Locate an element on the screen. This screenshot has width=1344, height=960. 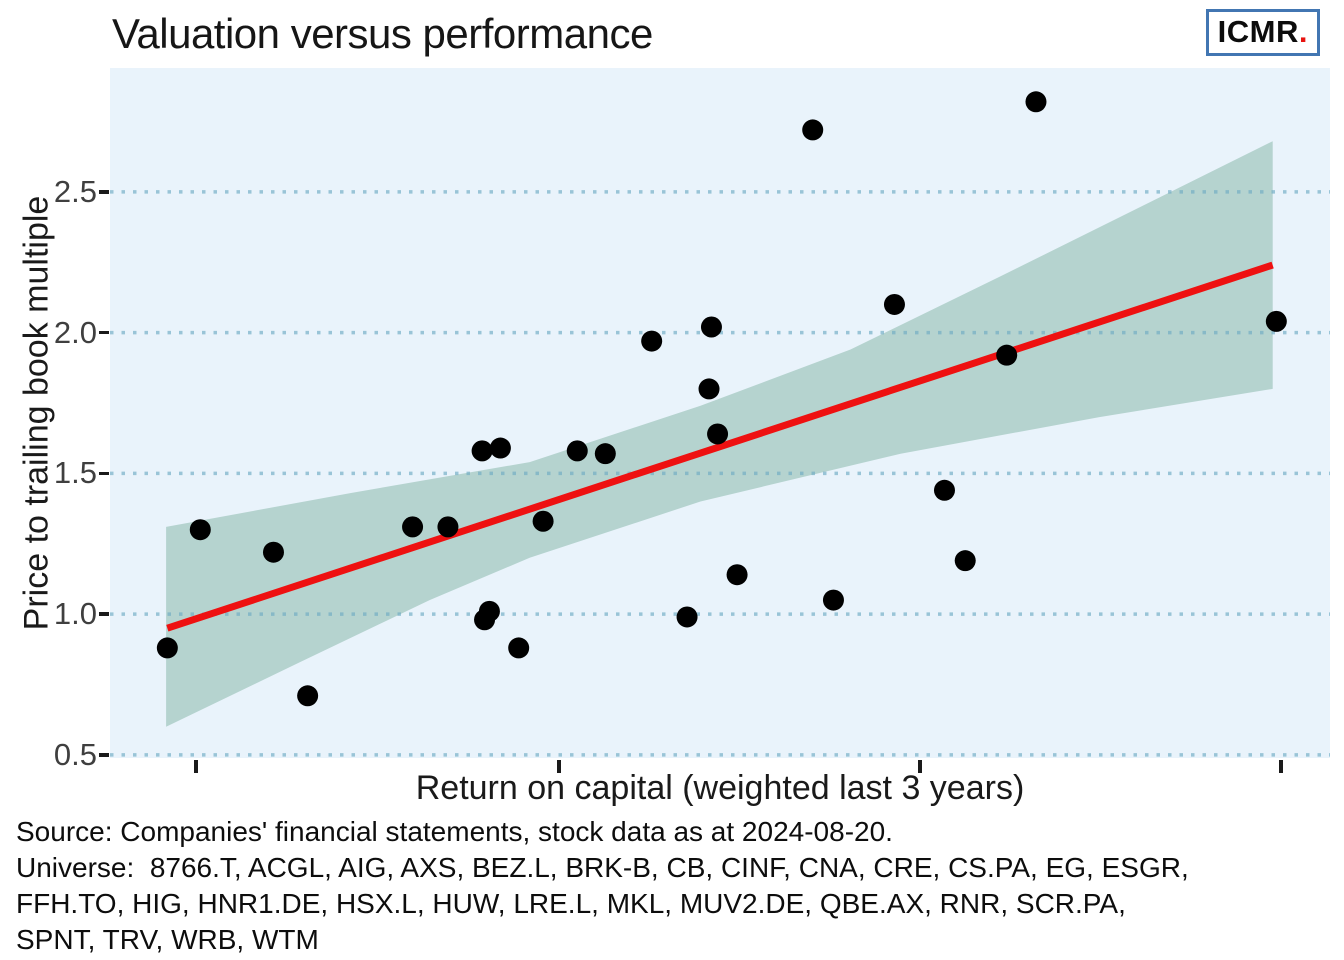
icmr-logo-text: ICMR is located at coordinates (1258, 31).